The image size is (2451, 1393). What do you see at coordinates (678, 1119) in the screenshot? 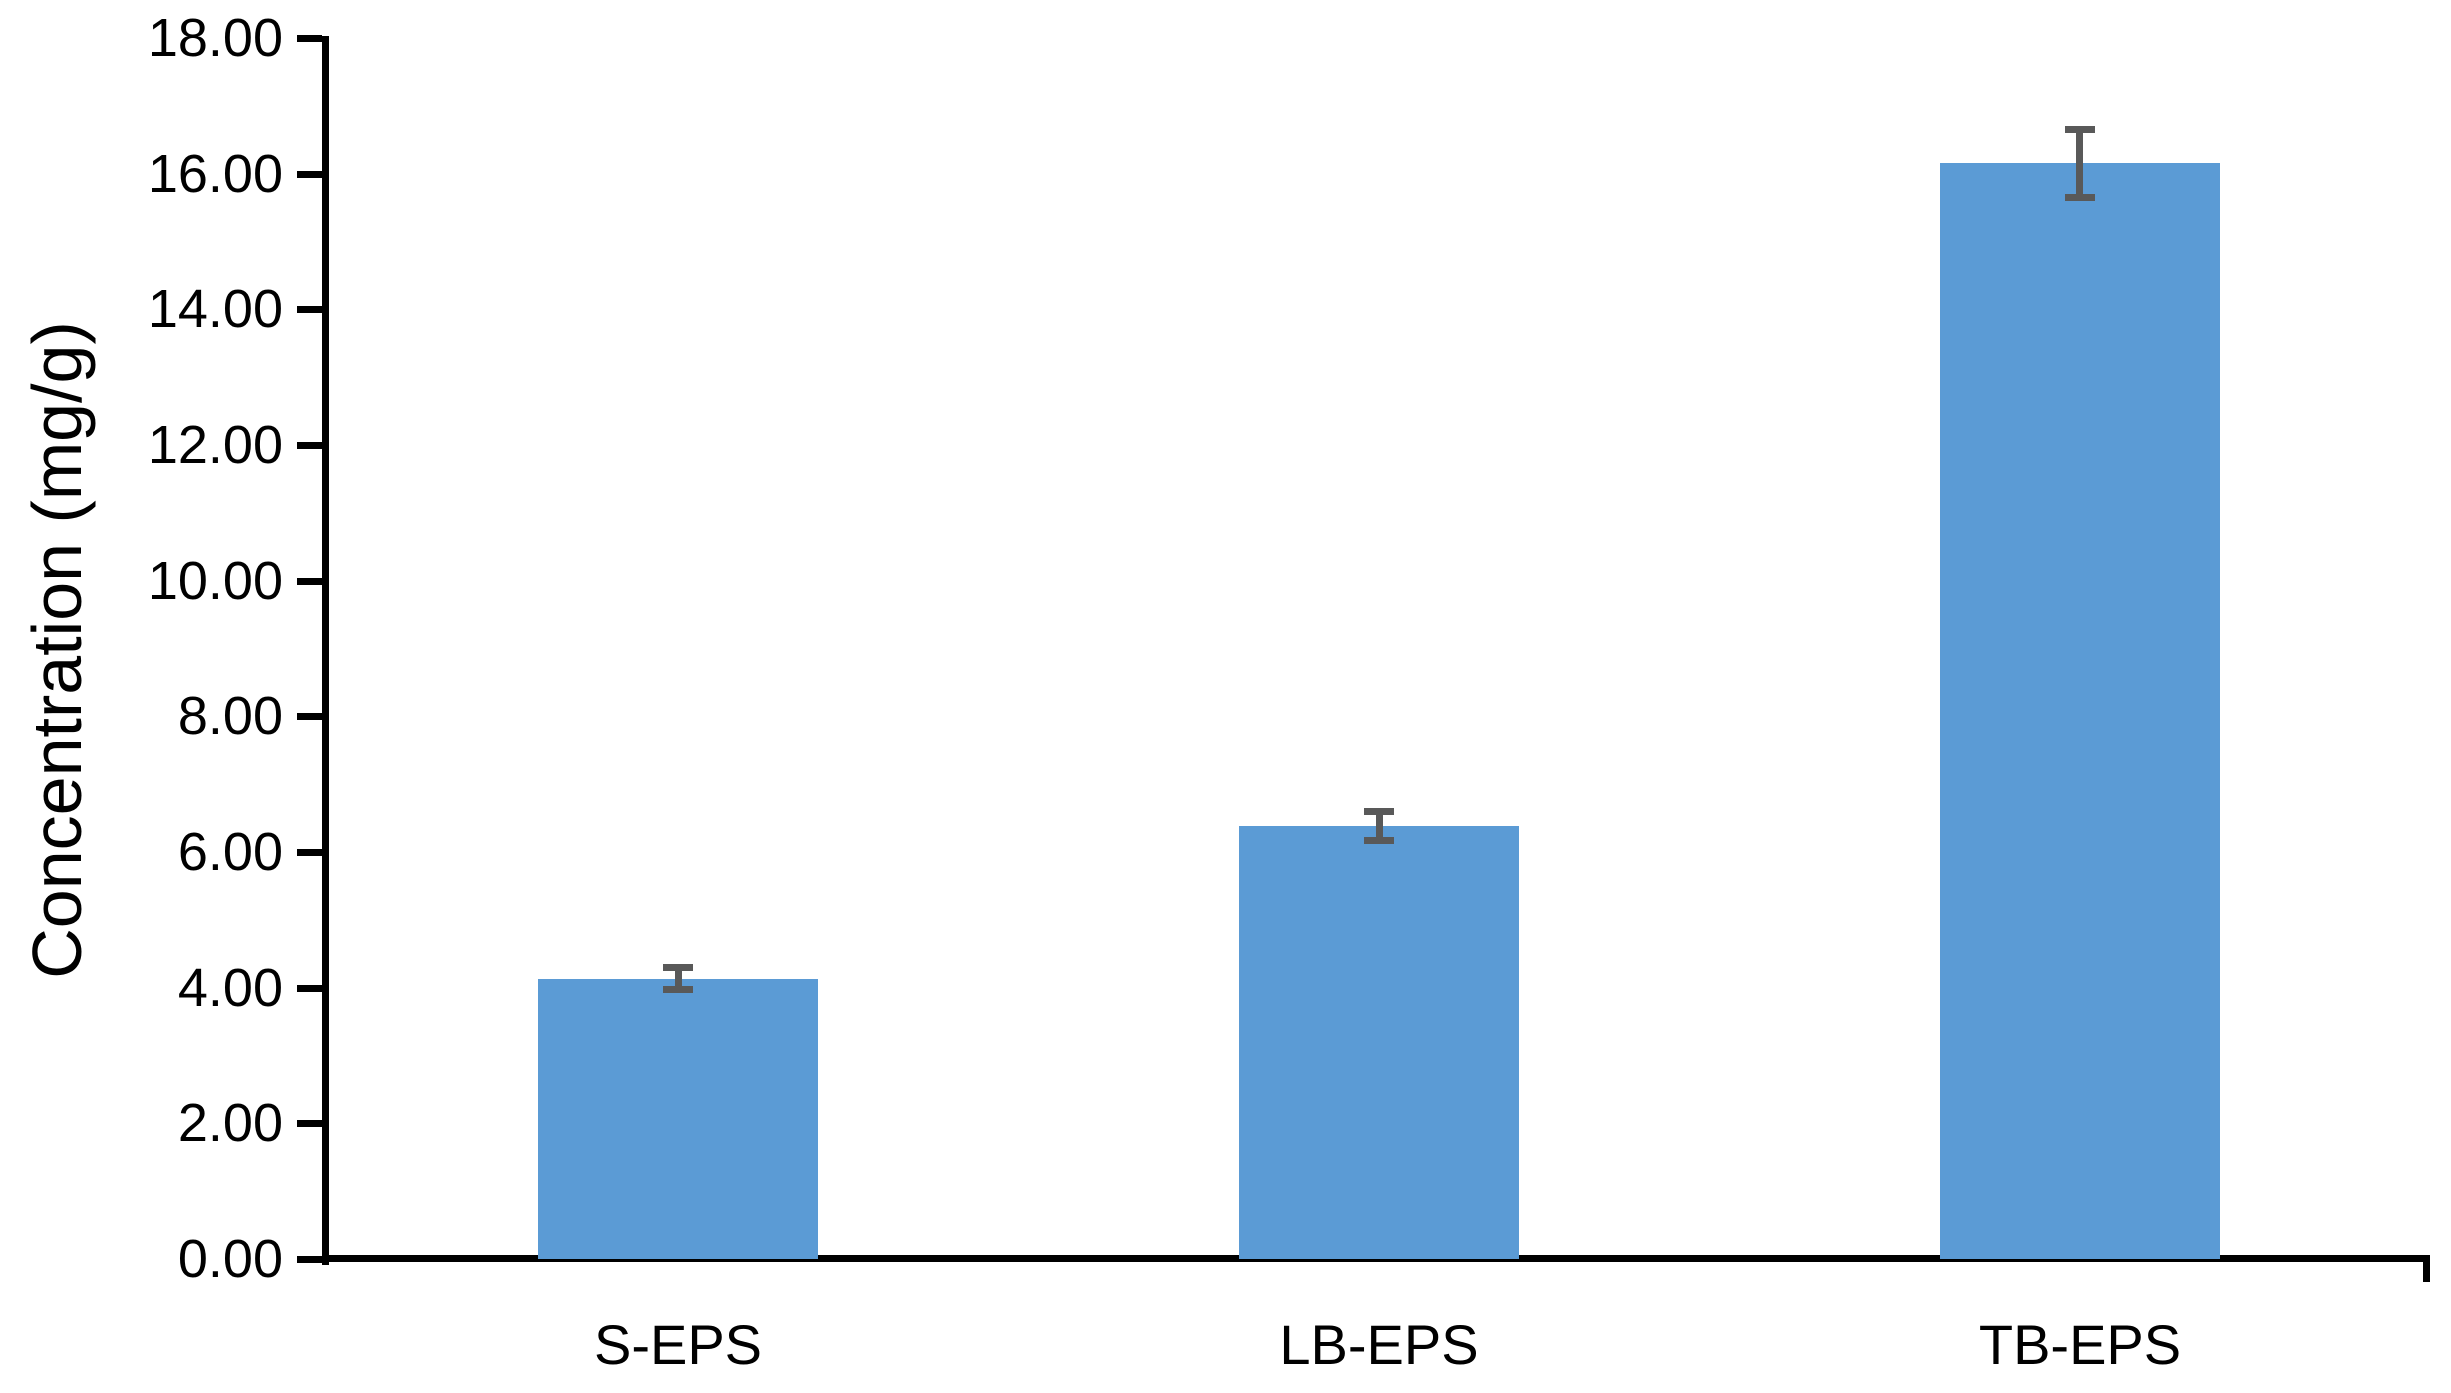
I see `bar-s-eps` at bounding box center [678, 1119].